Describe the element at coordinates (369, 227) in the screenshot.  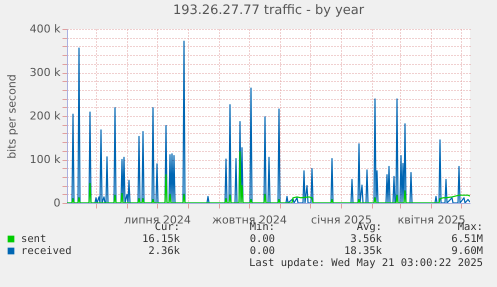
I see `text: Avg:` at that location.